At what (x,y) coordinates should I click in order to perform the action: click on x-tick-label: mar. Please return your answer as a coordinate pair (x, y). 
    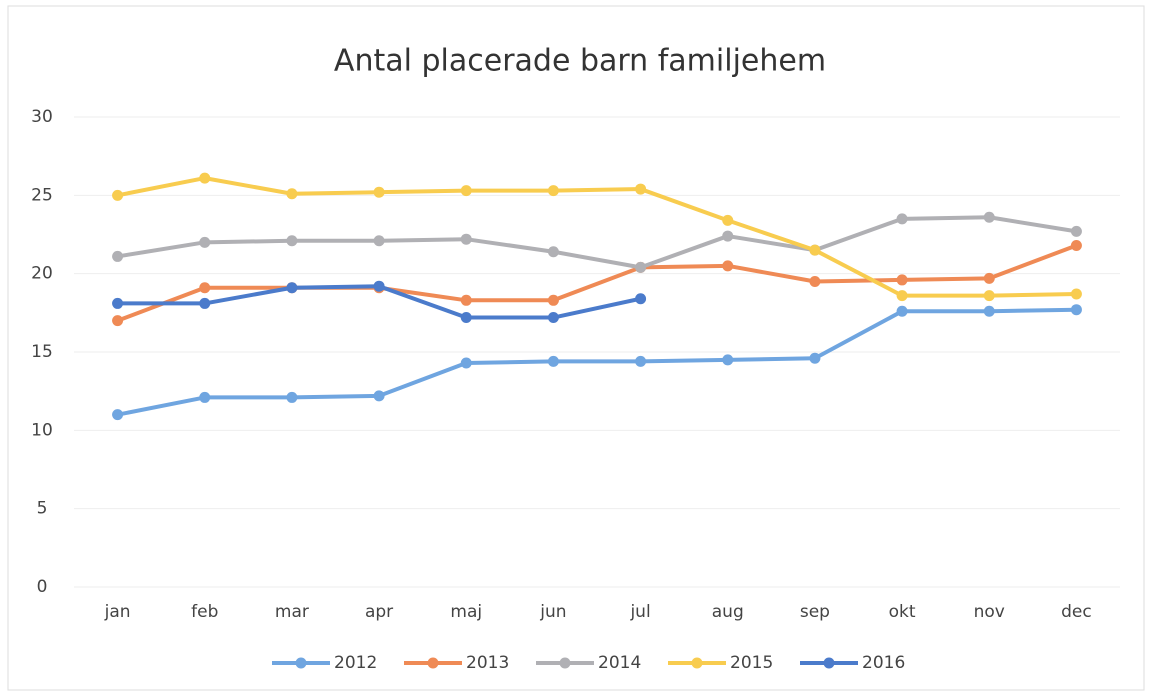
    Looking at the image, I should click on (292, 612).